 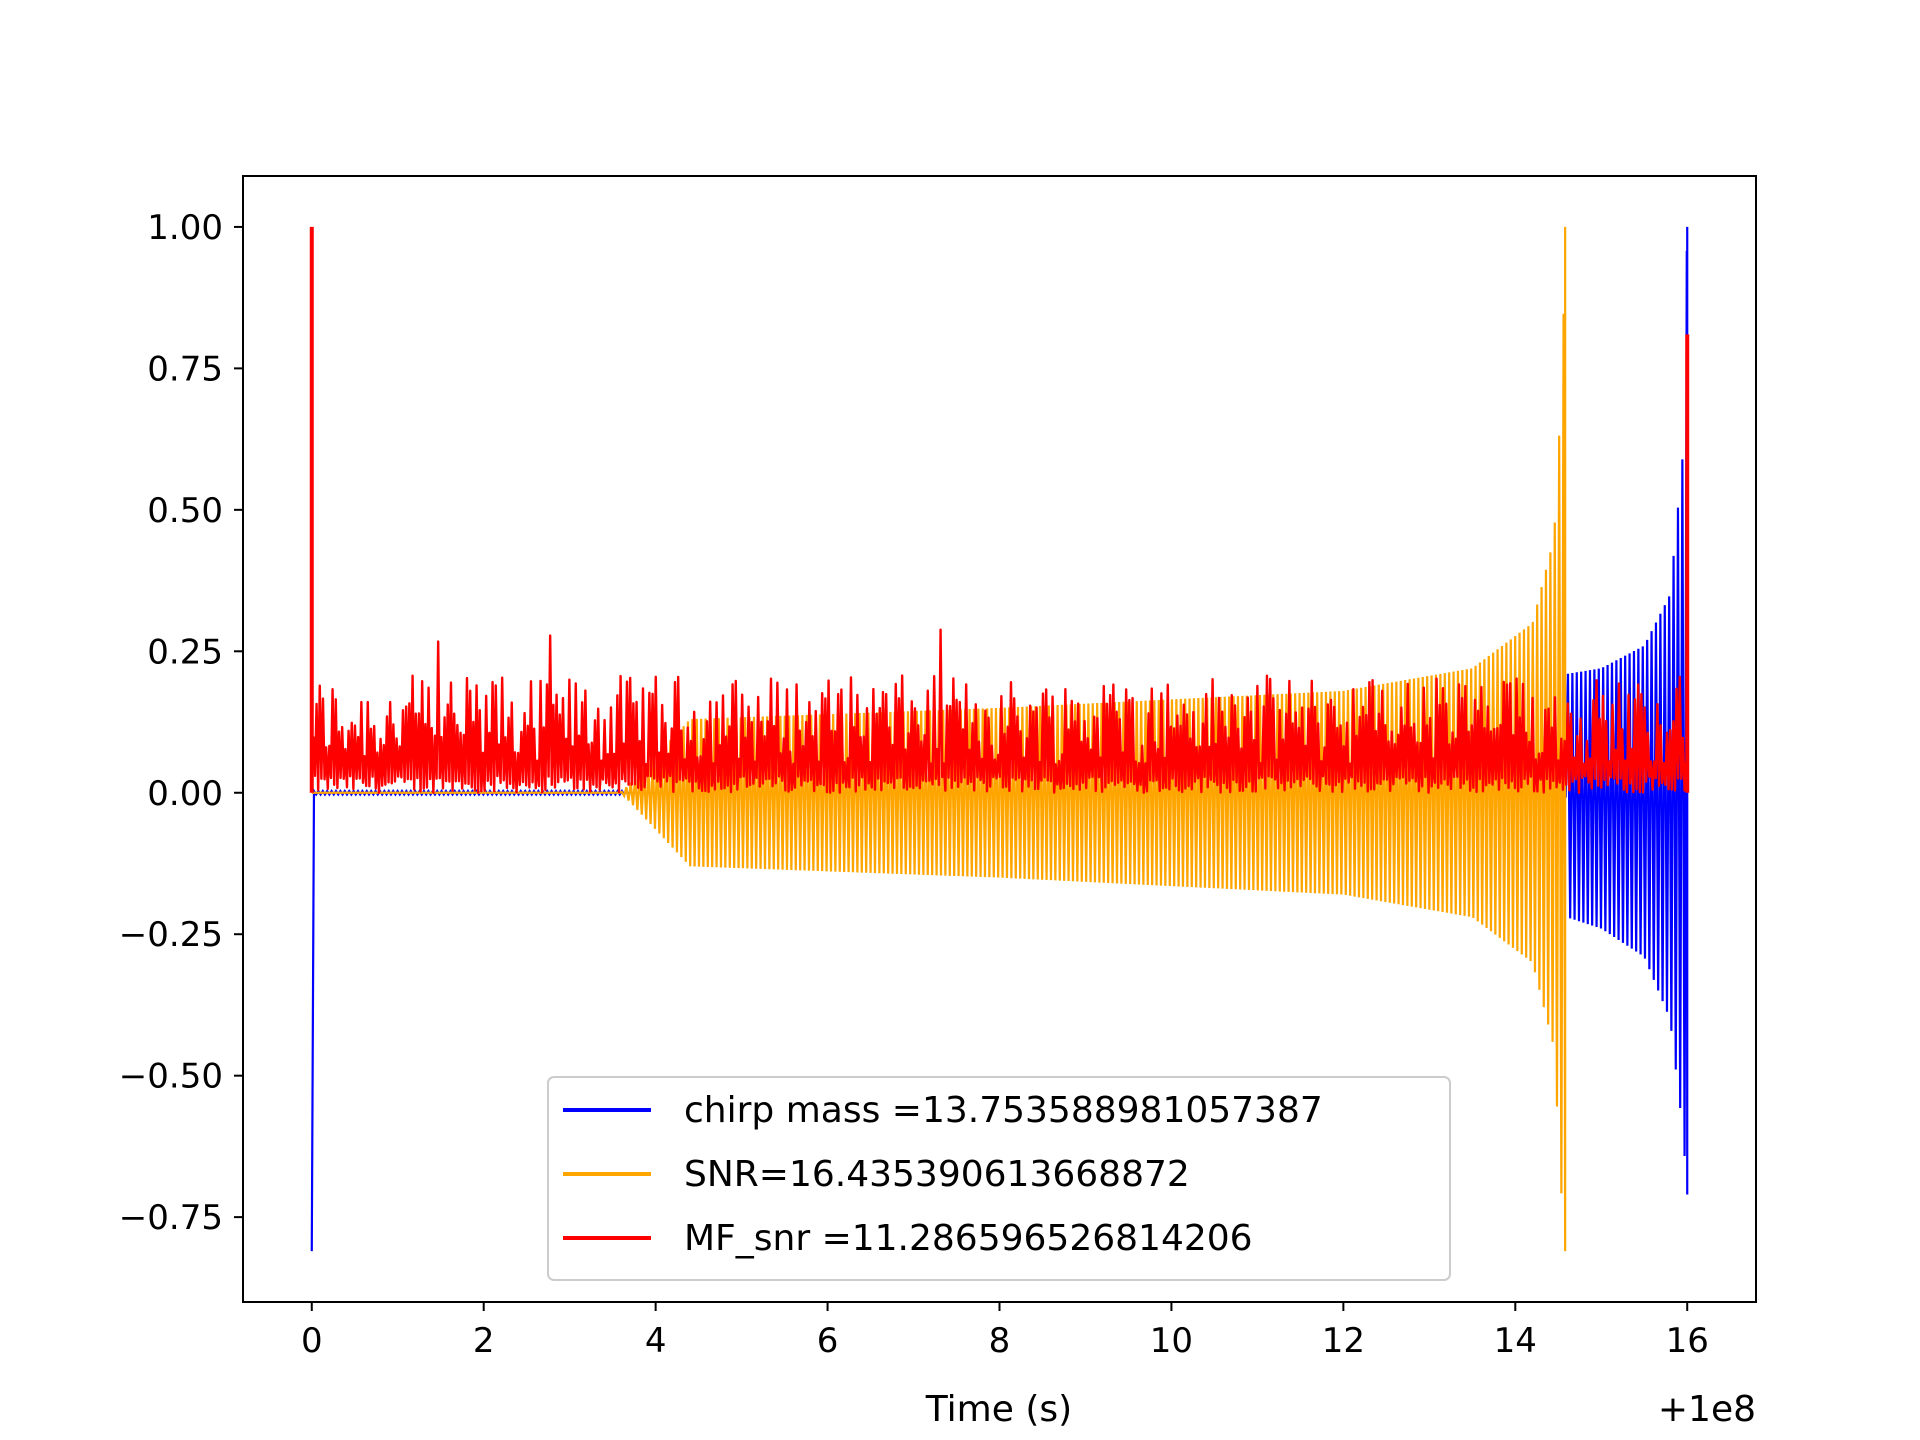 I want to click on legend-box, so click(x=999, y=1178).